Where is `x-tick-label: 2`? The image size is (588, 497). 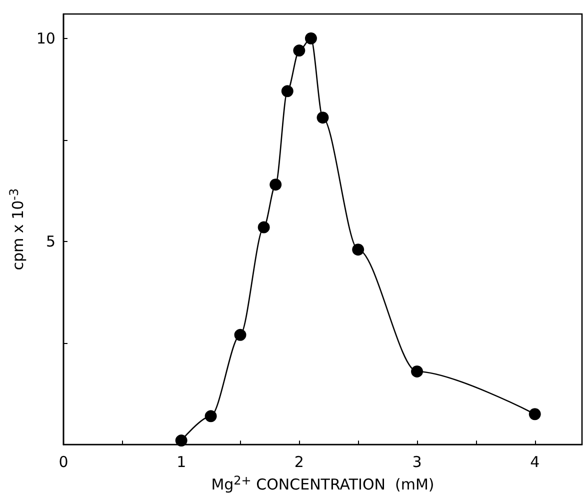
x-tick-label: 2 is located at coordinates (299, 462).